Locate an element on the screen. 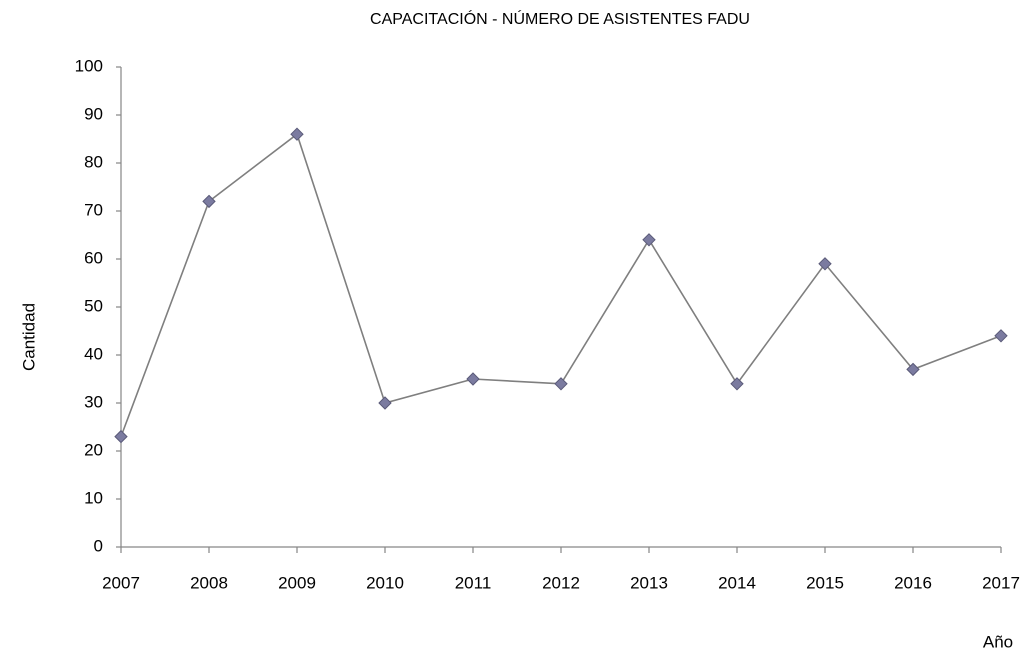 This screenshot has height=656, width=1029. chart-title: CAPACITACIÓN - NÚMERO DE ASISTENTES FADU is located at coordinates (560, 18).